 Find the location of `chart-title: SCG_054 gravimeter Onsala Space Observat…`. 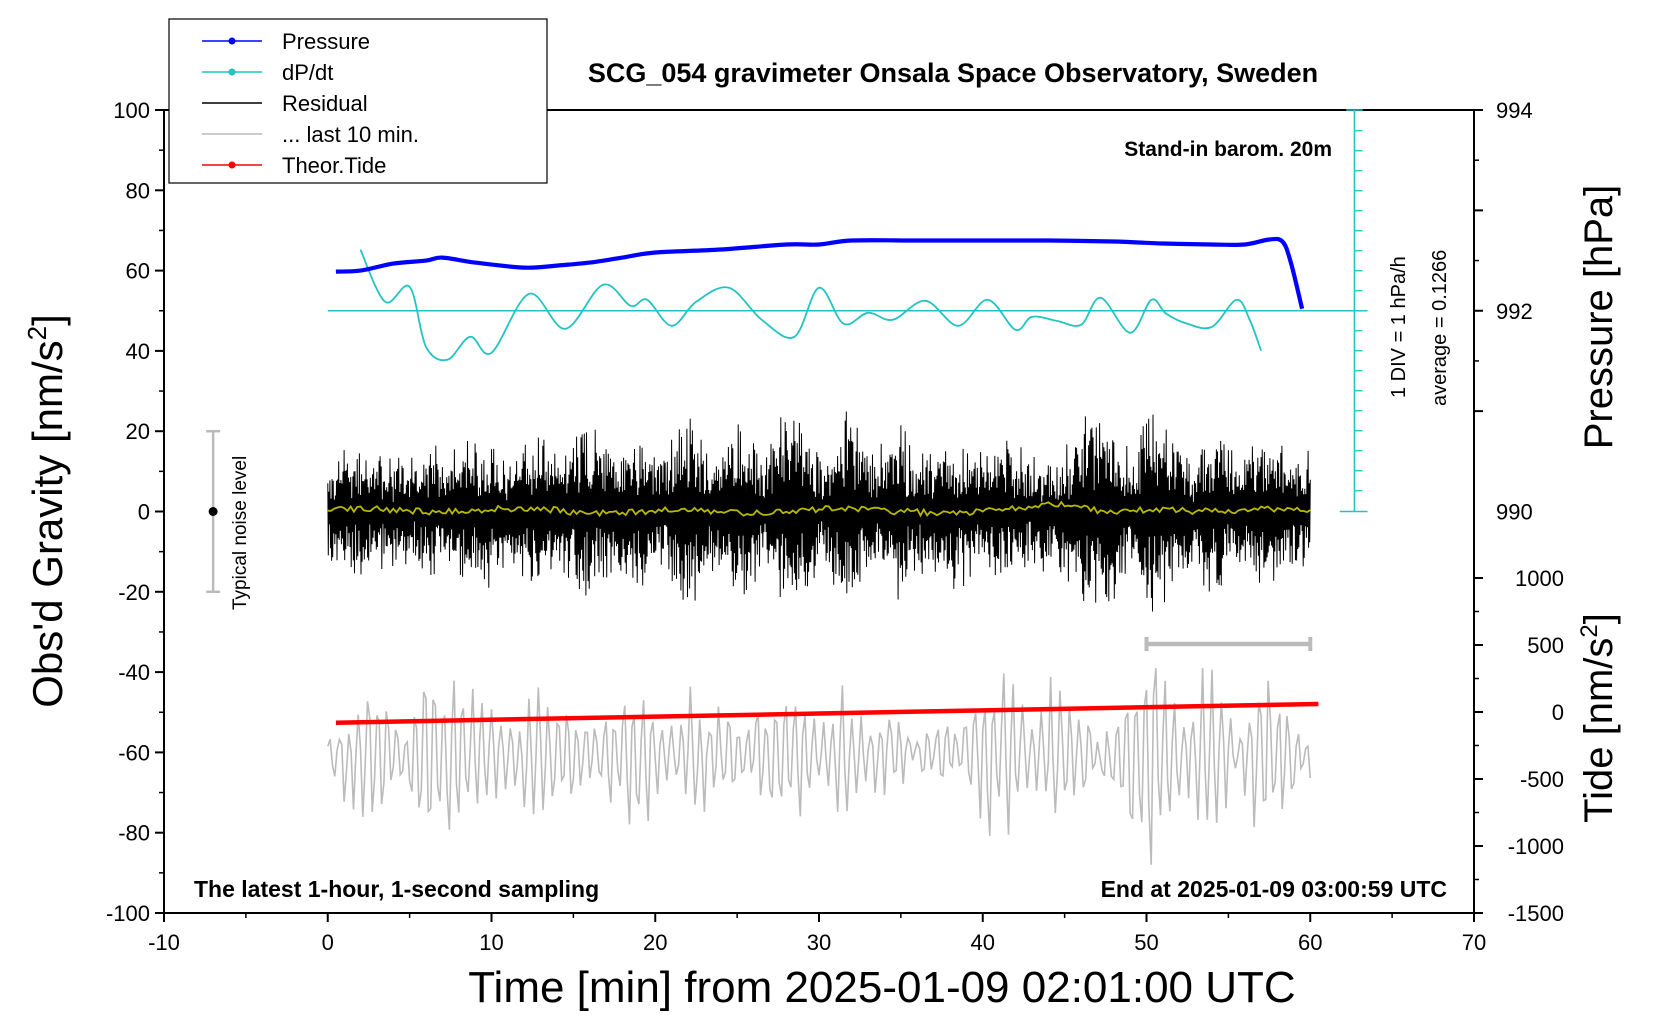

chart-title: SCG_054 gravimeter Onsala Space Observat… is located at coordinates (953, 73).